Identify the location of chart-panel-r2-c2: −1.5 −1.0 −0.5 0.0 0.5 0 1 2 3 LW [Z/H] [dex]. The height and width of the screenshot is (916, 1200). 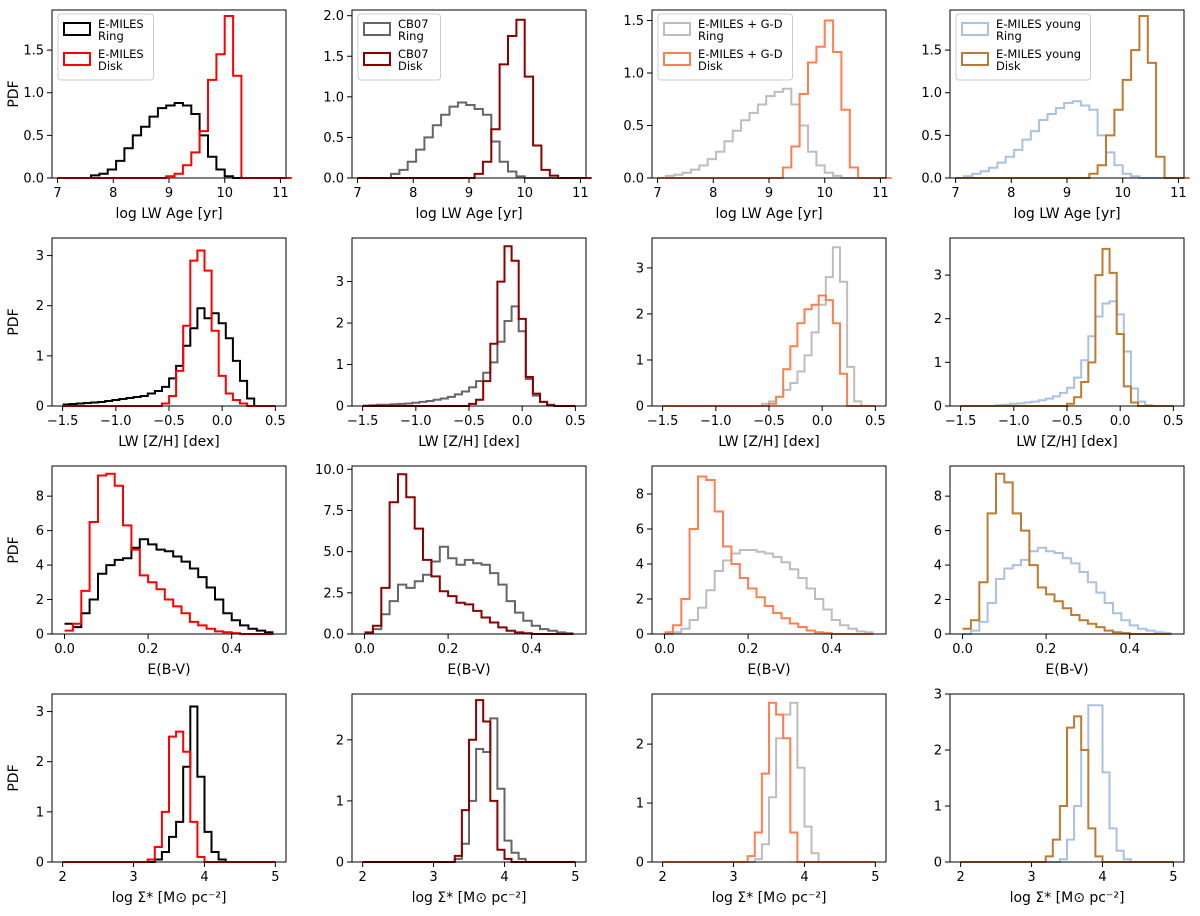
(461, 343).